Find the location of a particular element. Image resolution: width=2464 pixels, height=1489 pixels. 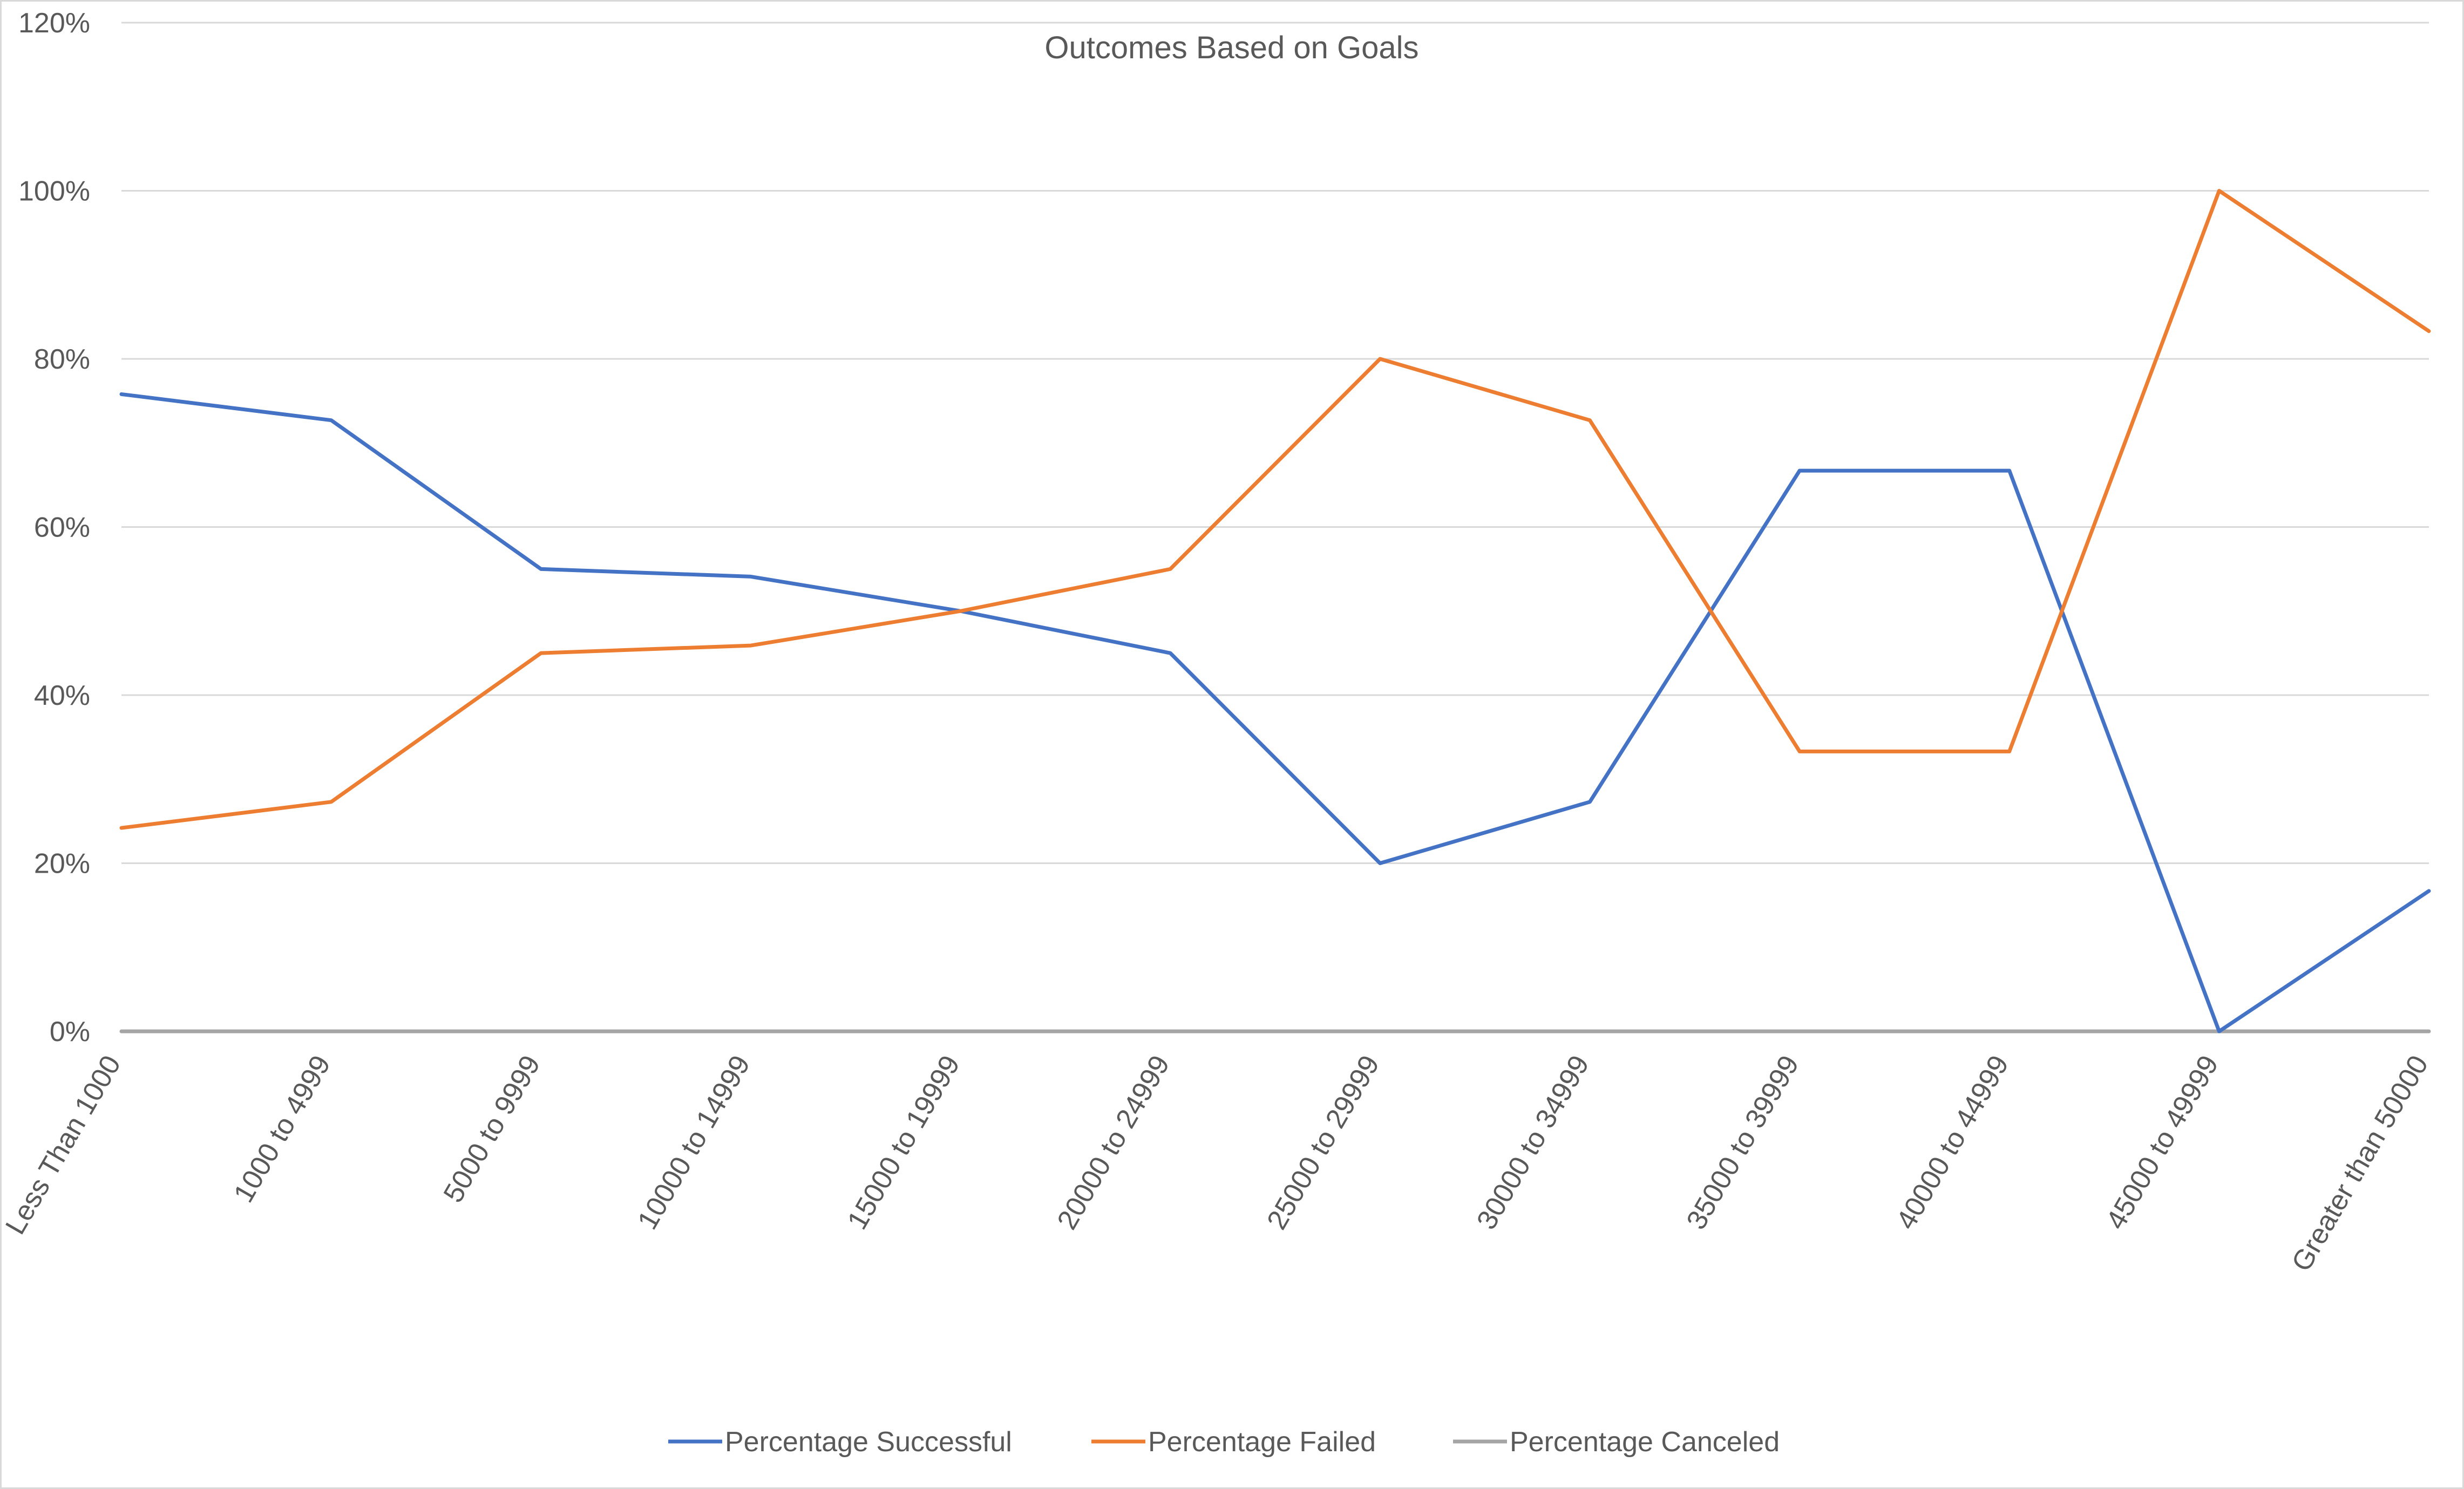

x-tick-label: 15000 to 19999 is located at coordinates (903, 1142).